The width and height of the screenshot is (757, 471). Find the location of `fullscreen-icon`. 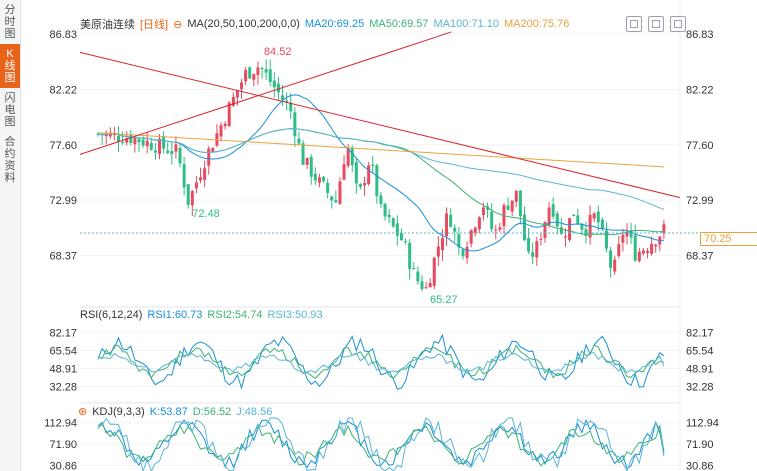

fullscreen-icon is located at coordinates (678, 24).